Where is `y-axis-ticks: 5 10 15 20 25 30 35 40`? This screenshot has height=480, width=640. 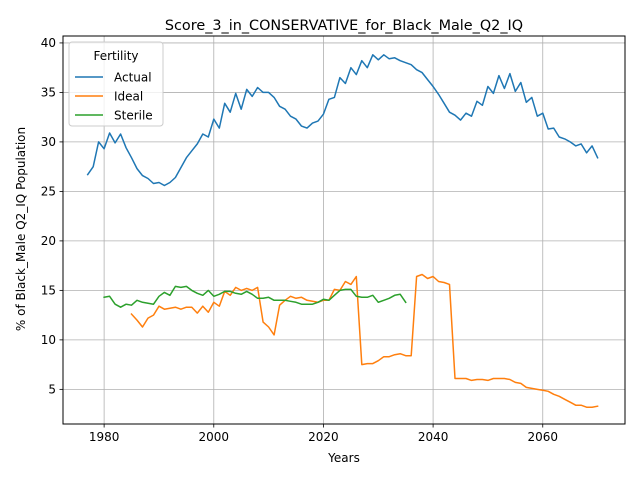
y-axis-ticks: 5 10 15 20 25 30 35 40 is located at coordinates (52, 216).